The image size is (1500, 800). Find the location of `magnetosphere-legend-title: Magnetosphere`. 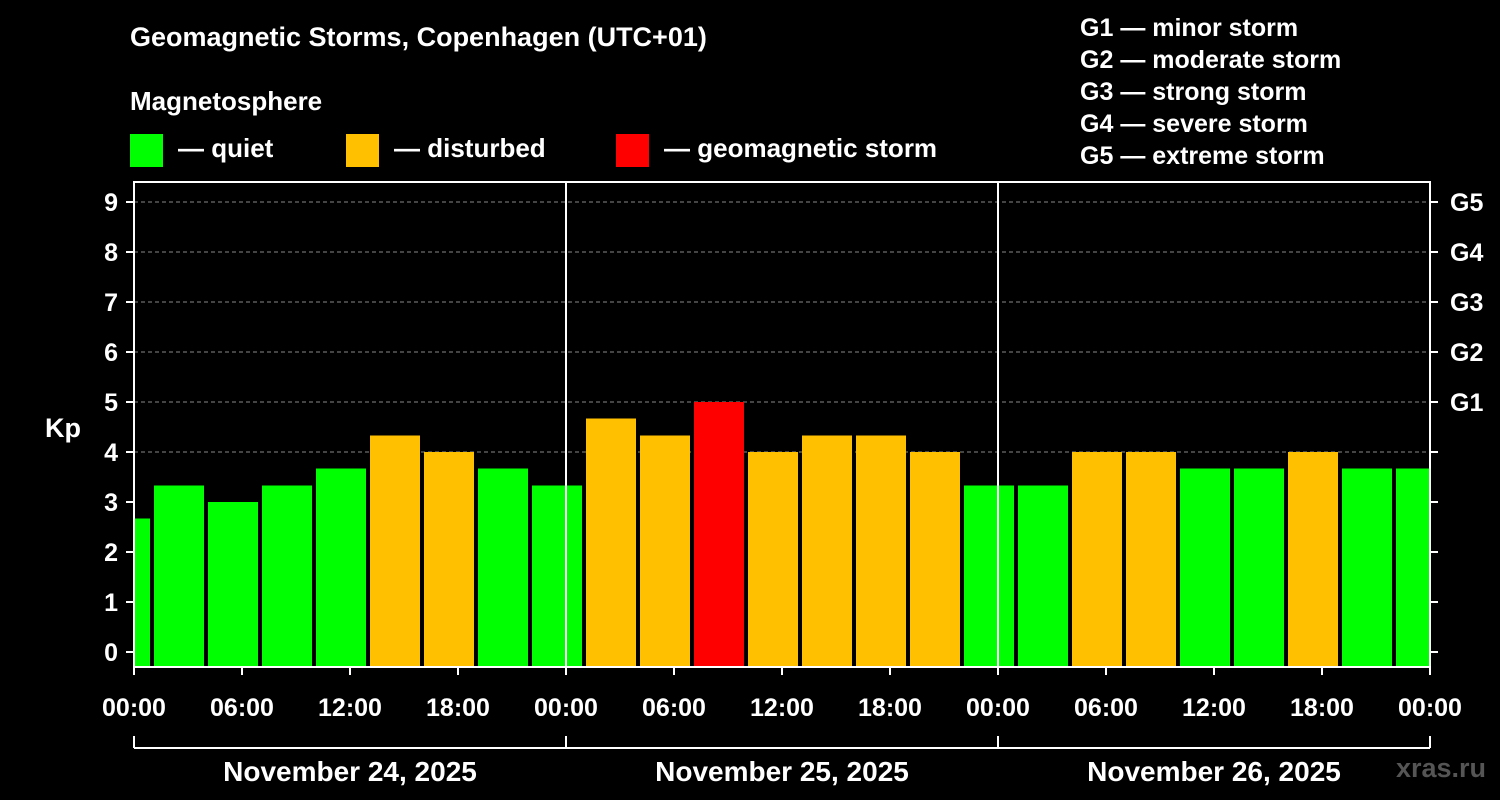

magnetosphere-legend-title: Magnetosphere is located at coordinates (226, 101).